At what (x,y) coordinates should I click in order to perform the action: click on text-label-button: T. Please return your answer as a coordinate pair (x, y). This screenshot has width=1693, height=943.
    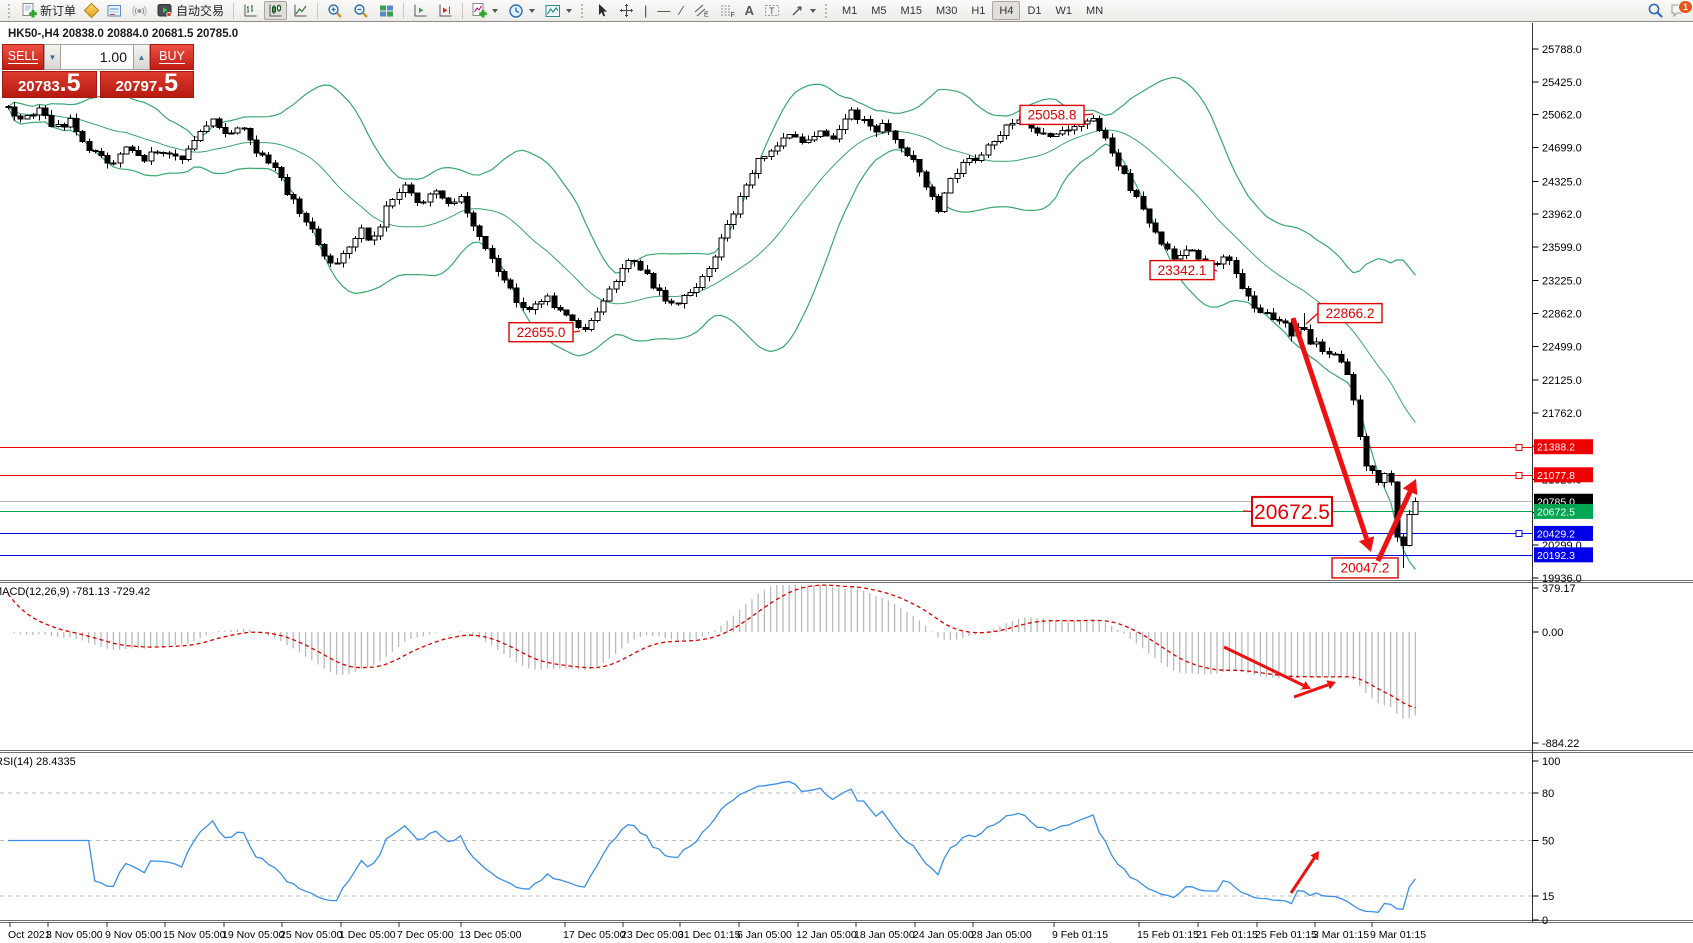
    Looking at the image, I should click on (772, 10).